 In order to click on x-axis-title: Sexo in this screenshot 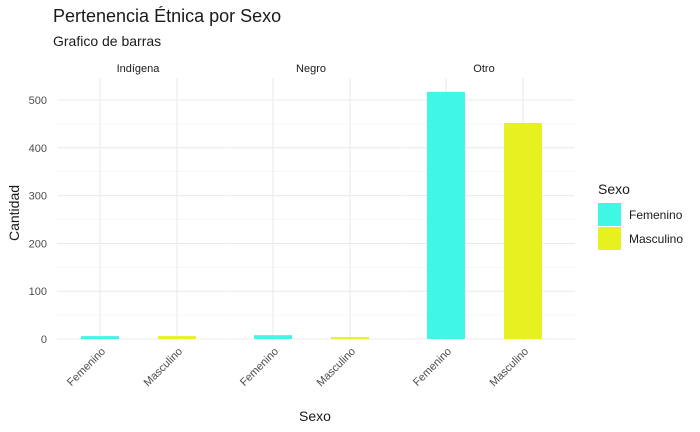, I will do `click(315, 416)`.